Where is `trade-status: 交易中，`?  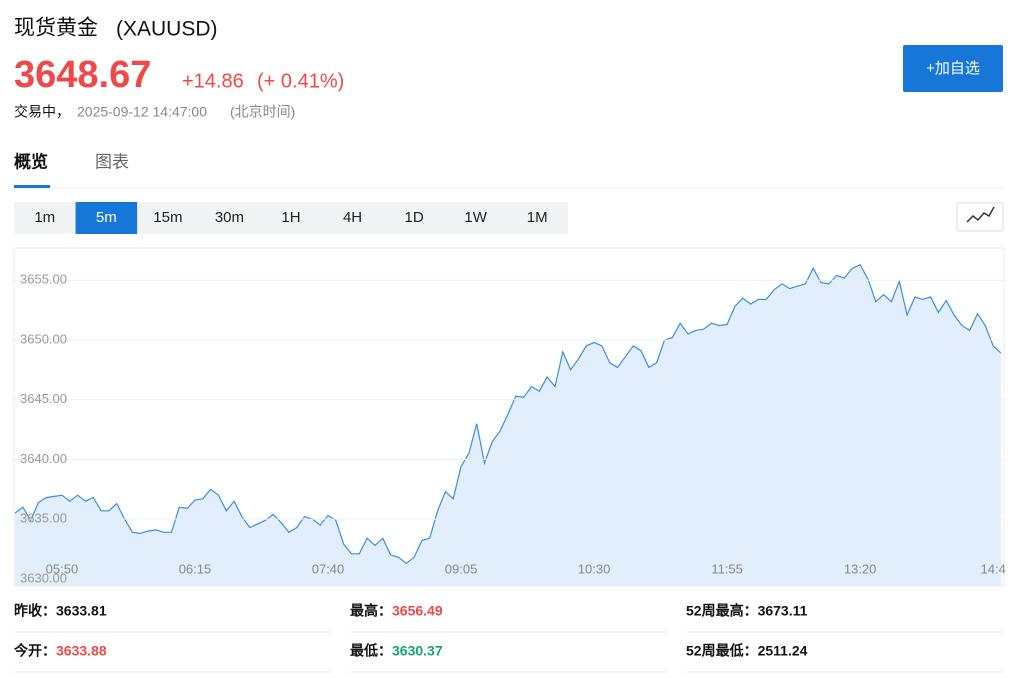
trade-status: 交易中， is located at coordinates (42, 112).